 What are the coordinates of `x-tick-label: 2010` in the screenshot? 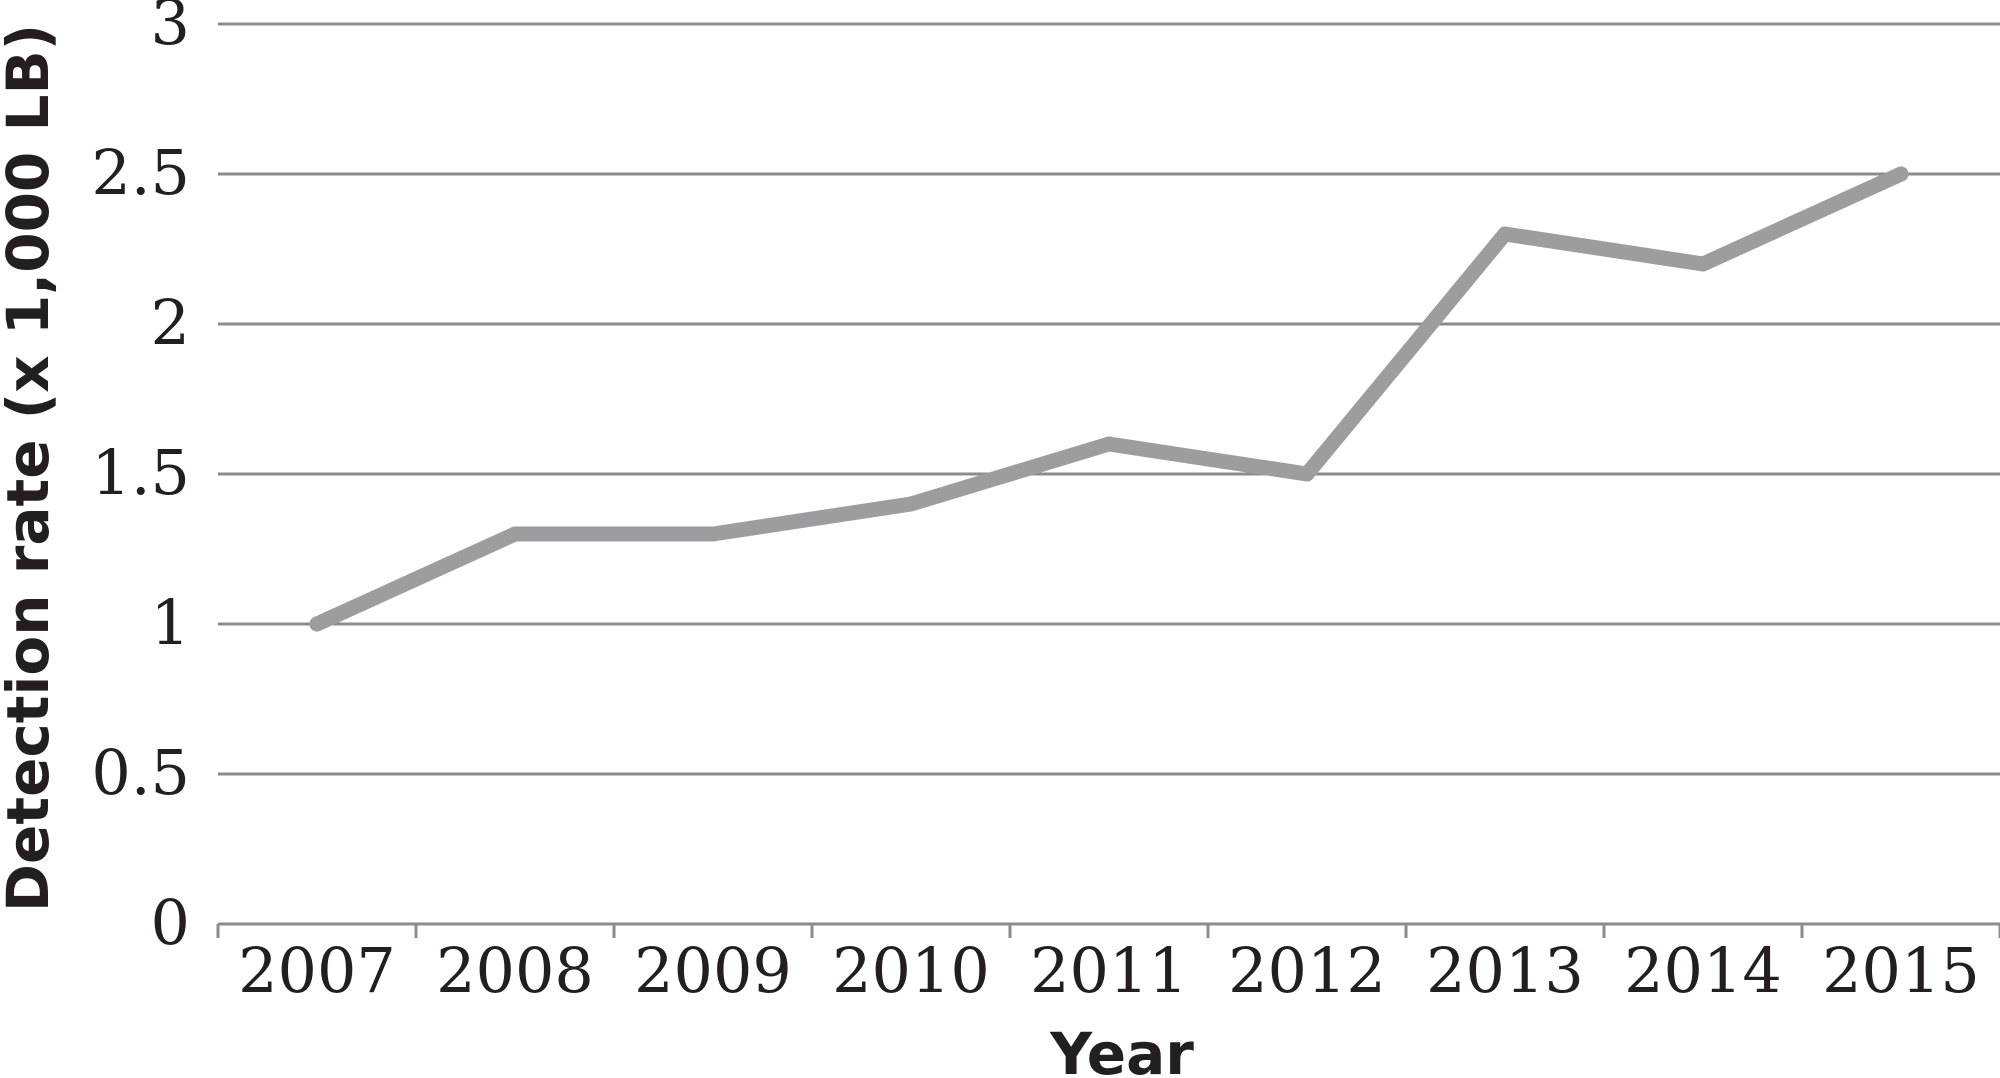 It's located at (911, 970).